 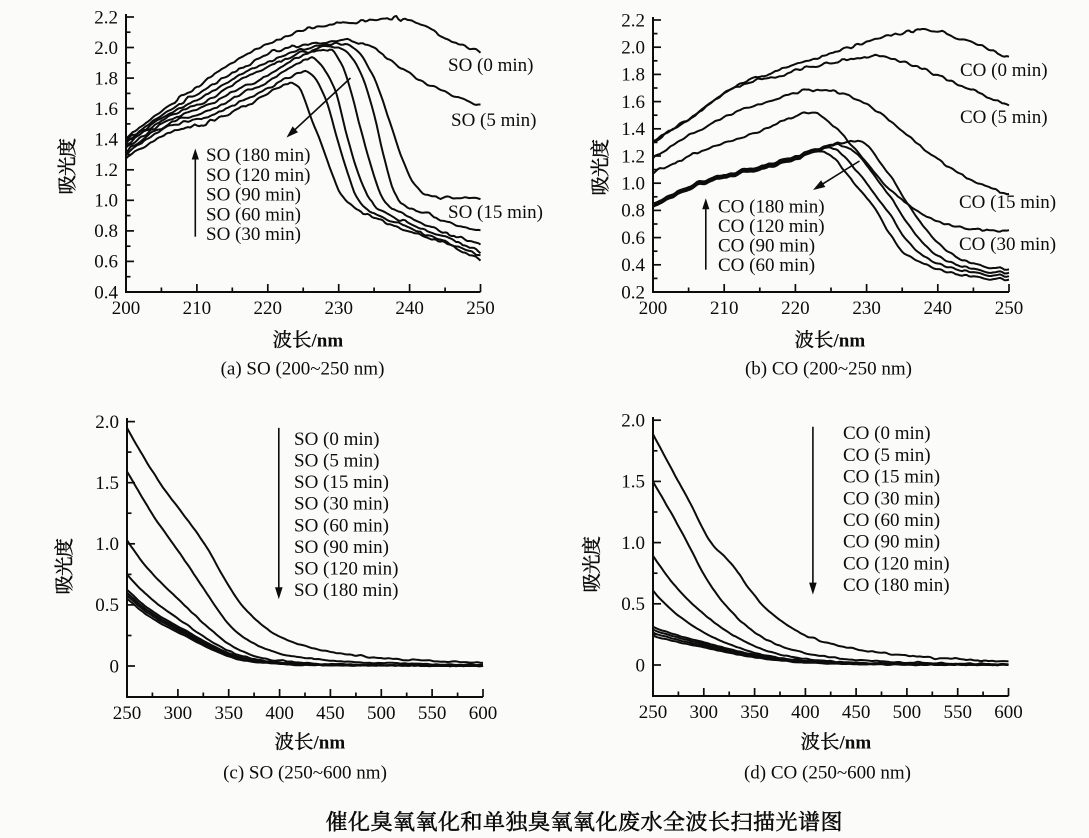 What do you see at coordinates (633, 292) in the screenshot?
I see `svg-text: 0.2` at bounding box center [633, 292].